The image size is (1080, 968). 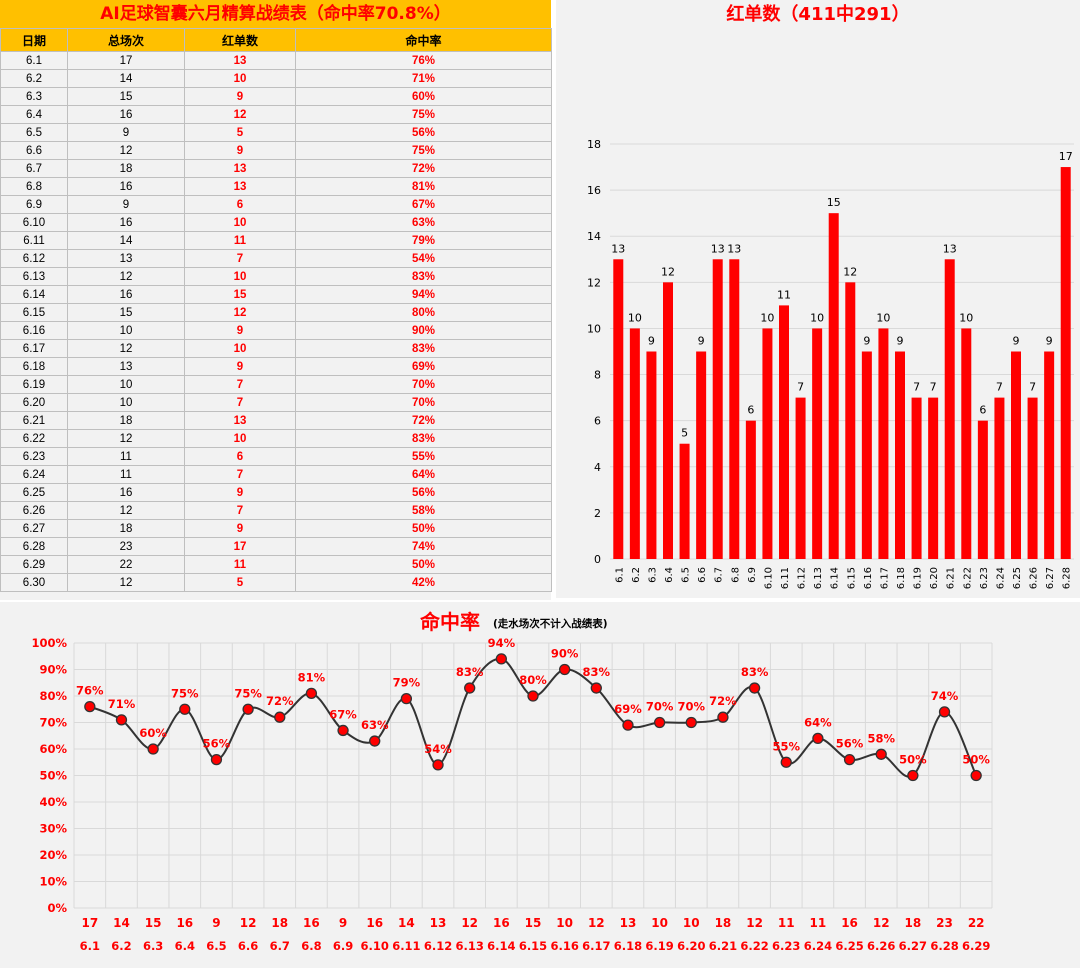 I want to click on x-total-label: 9, so click(x=343, y=923).